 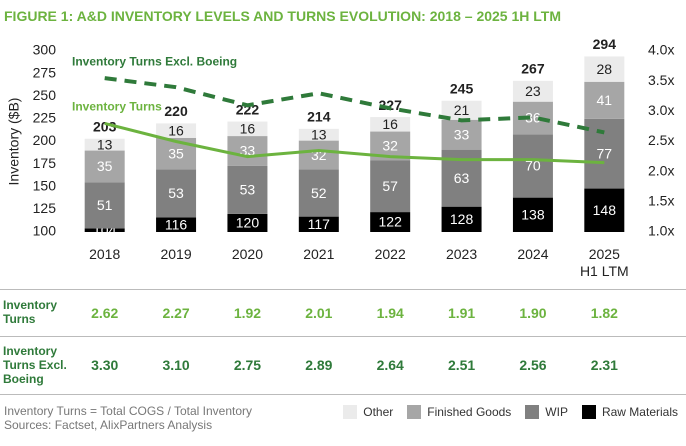 I want to click on bar-segment-label: 70, so click(x=533, y=166).